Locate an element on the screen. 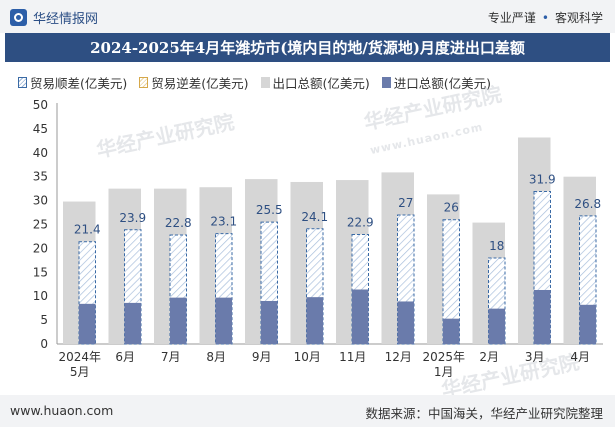 The width and height of the screenshot is (615, 427). surplus-data-label: 21.4 is located at coordinates (87, 230).